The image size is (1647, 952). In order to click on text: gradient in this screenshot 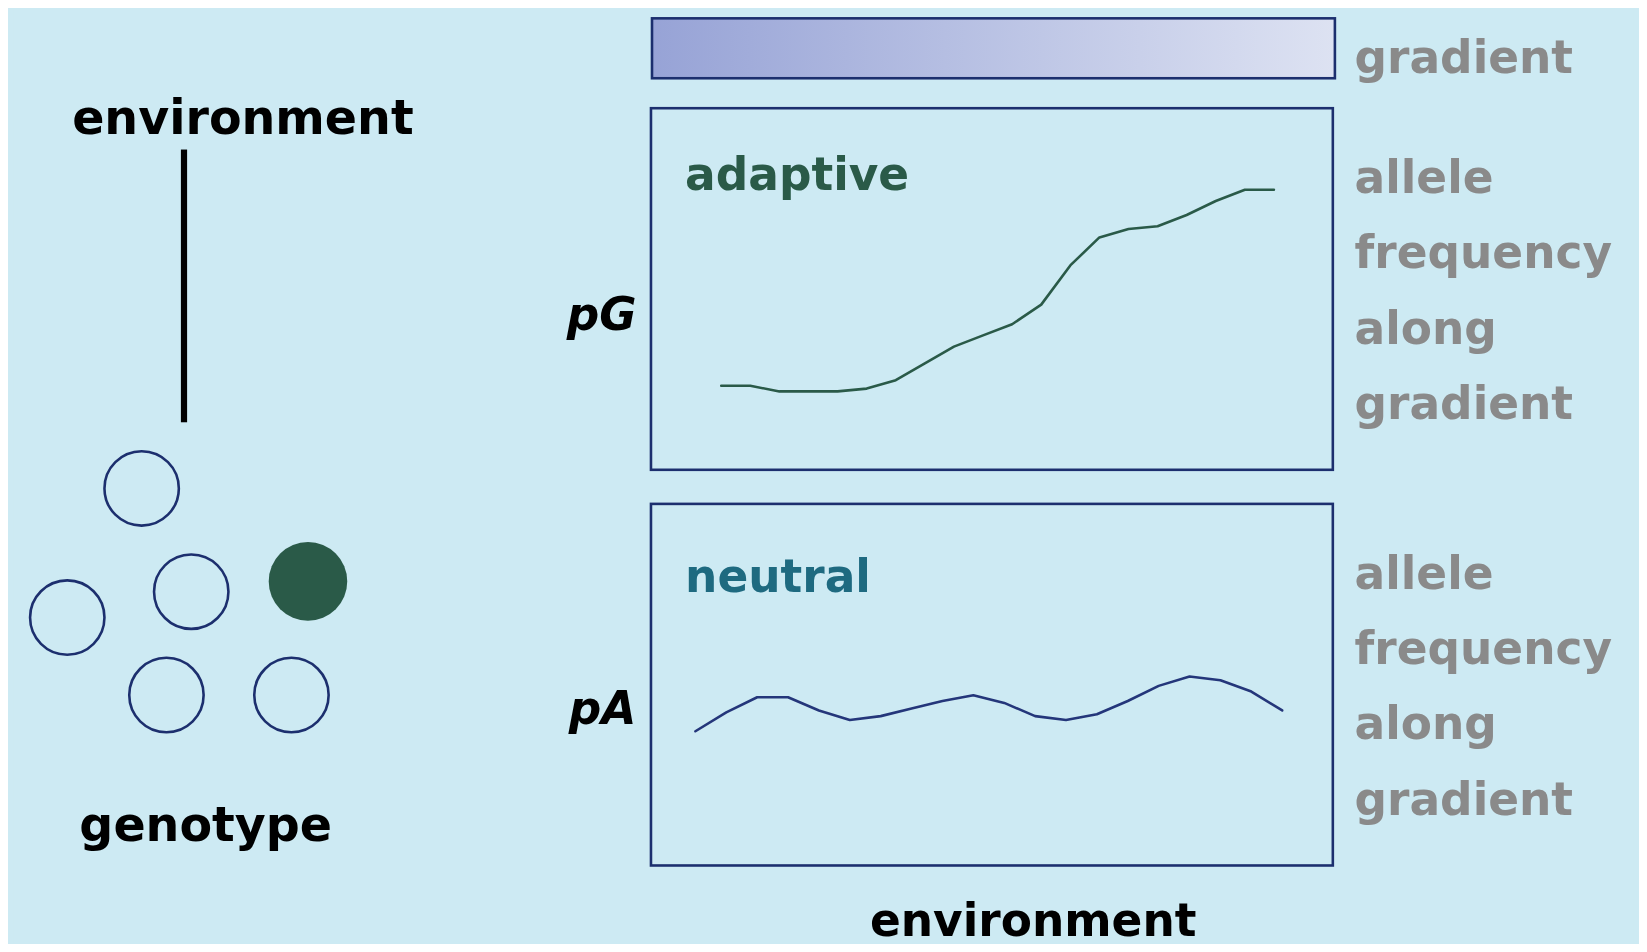, I will do `click(1464, 58)`.